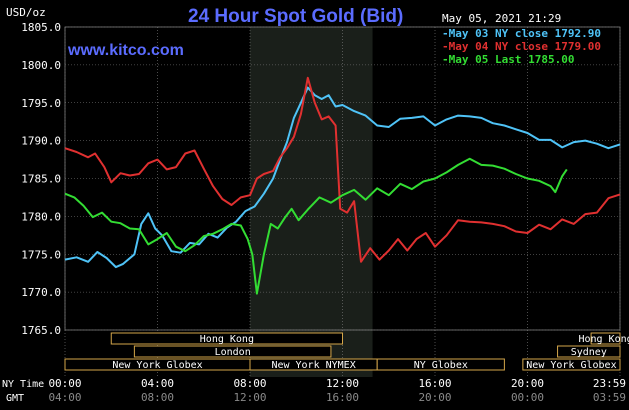 This screenshot has width=629, height=410. I want to click on gmt-row-label: GMT, so click(15, 398).